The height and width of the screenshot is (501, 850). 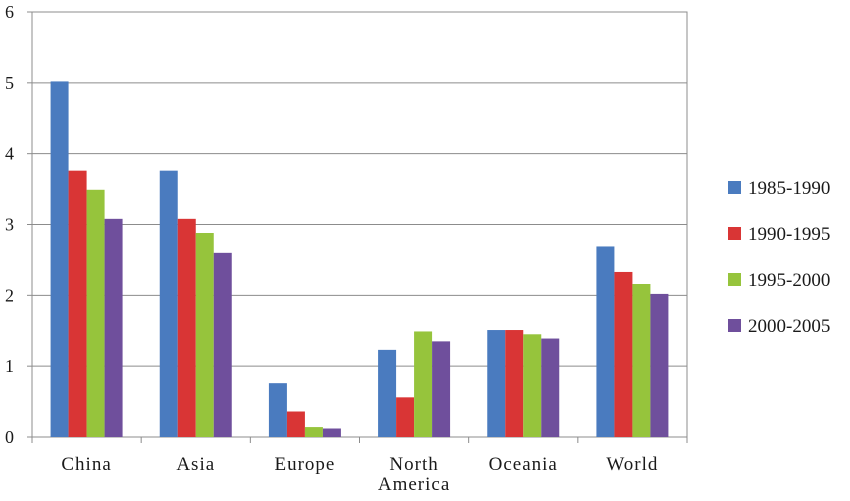 What do you see at coordinates (413, 464) in the screenshot?
I see `category-label: North` at bounding box center [413, 464].